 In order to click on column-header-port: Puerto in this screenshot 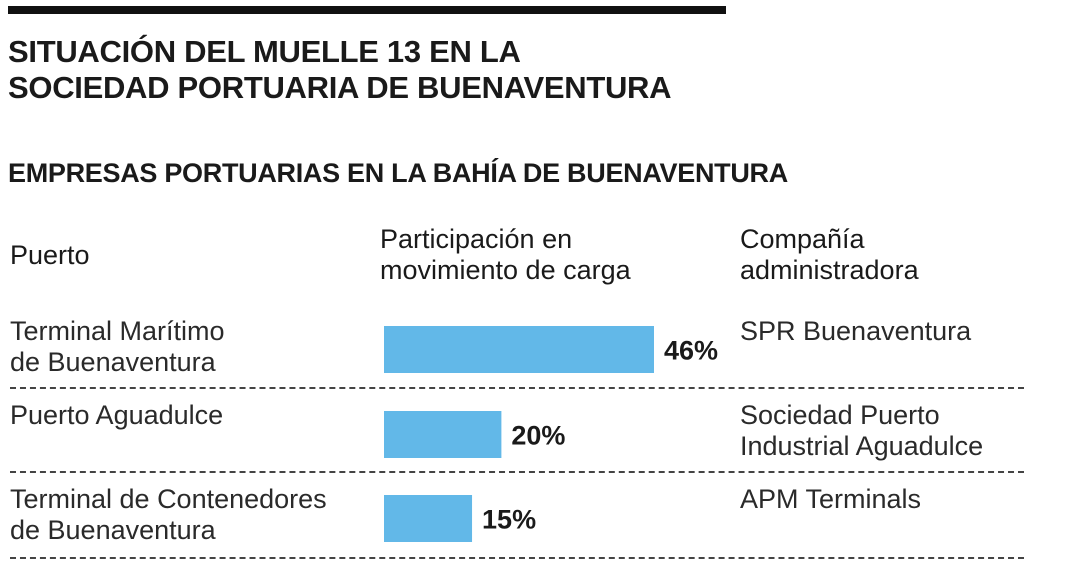, I will do `click(50, 255)`.